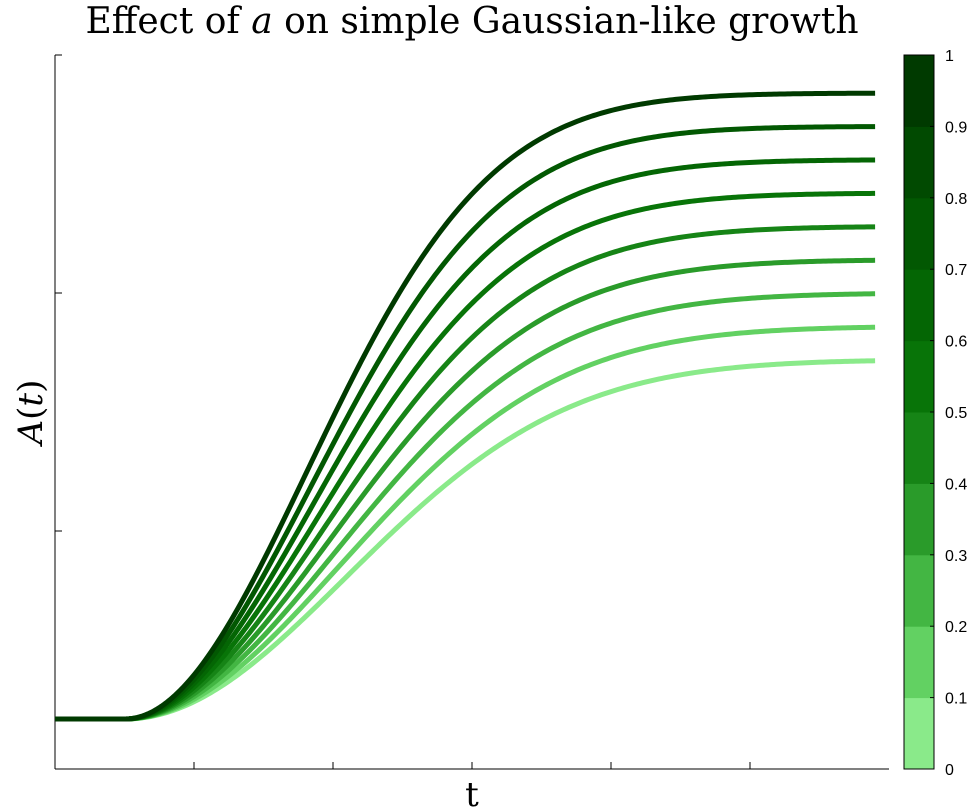  Describe the element at coordinates (949, 770) in the screenshot. I see `colorbar-tick-label-0: 0` at that location.